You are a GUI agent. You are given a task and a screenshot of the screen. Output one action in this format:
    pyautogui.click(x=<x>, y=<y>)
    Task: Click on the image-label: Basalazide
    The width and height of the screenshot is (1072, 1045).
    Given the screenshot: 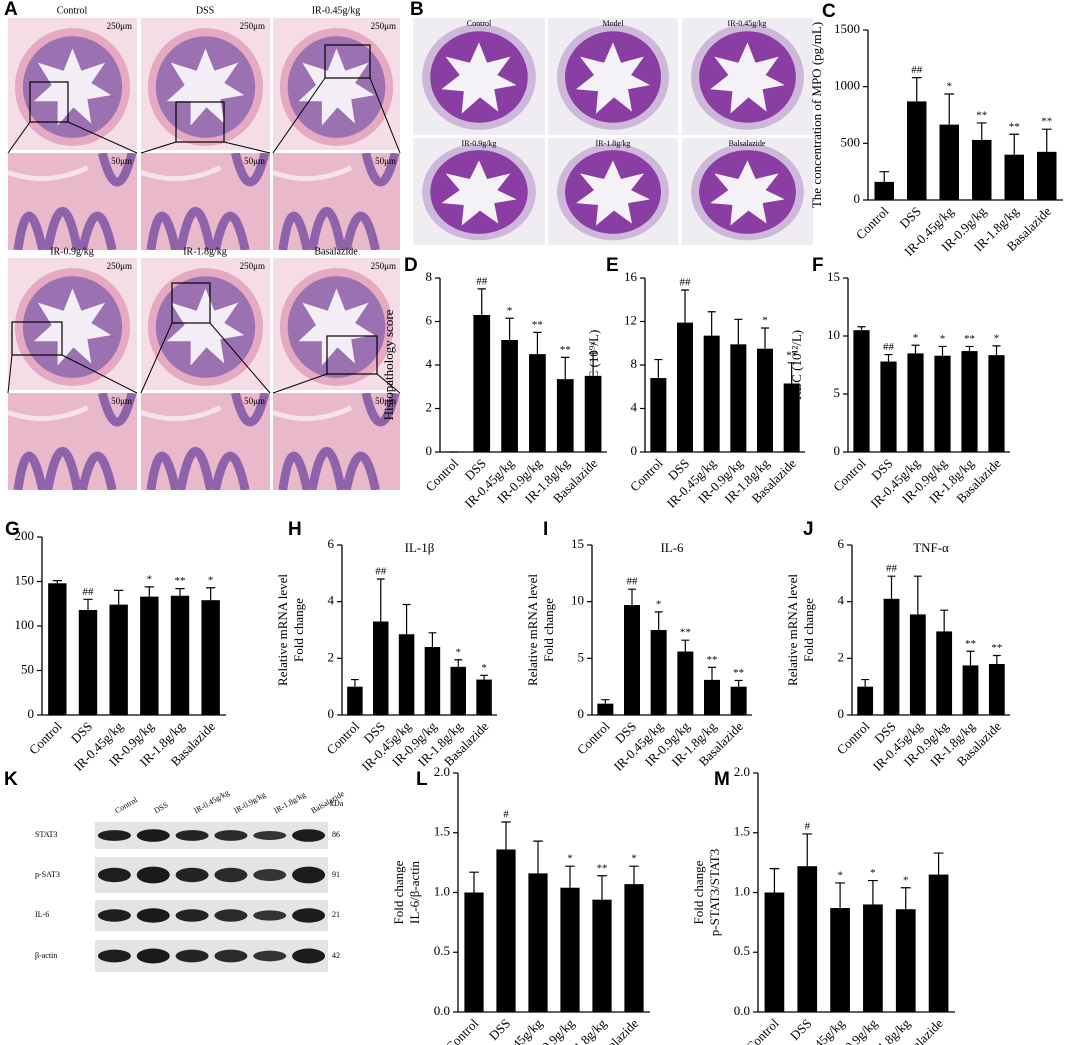 What is the action you would take?
    pyautogui.click(x=336, y=251)
    